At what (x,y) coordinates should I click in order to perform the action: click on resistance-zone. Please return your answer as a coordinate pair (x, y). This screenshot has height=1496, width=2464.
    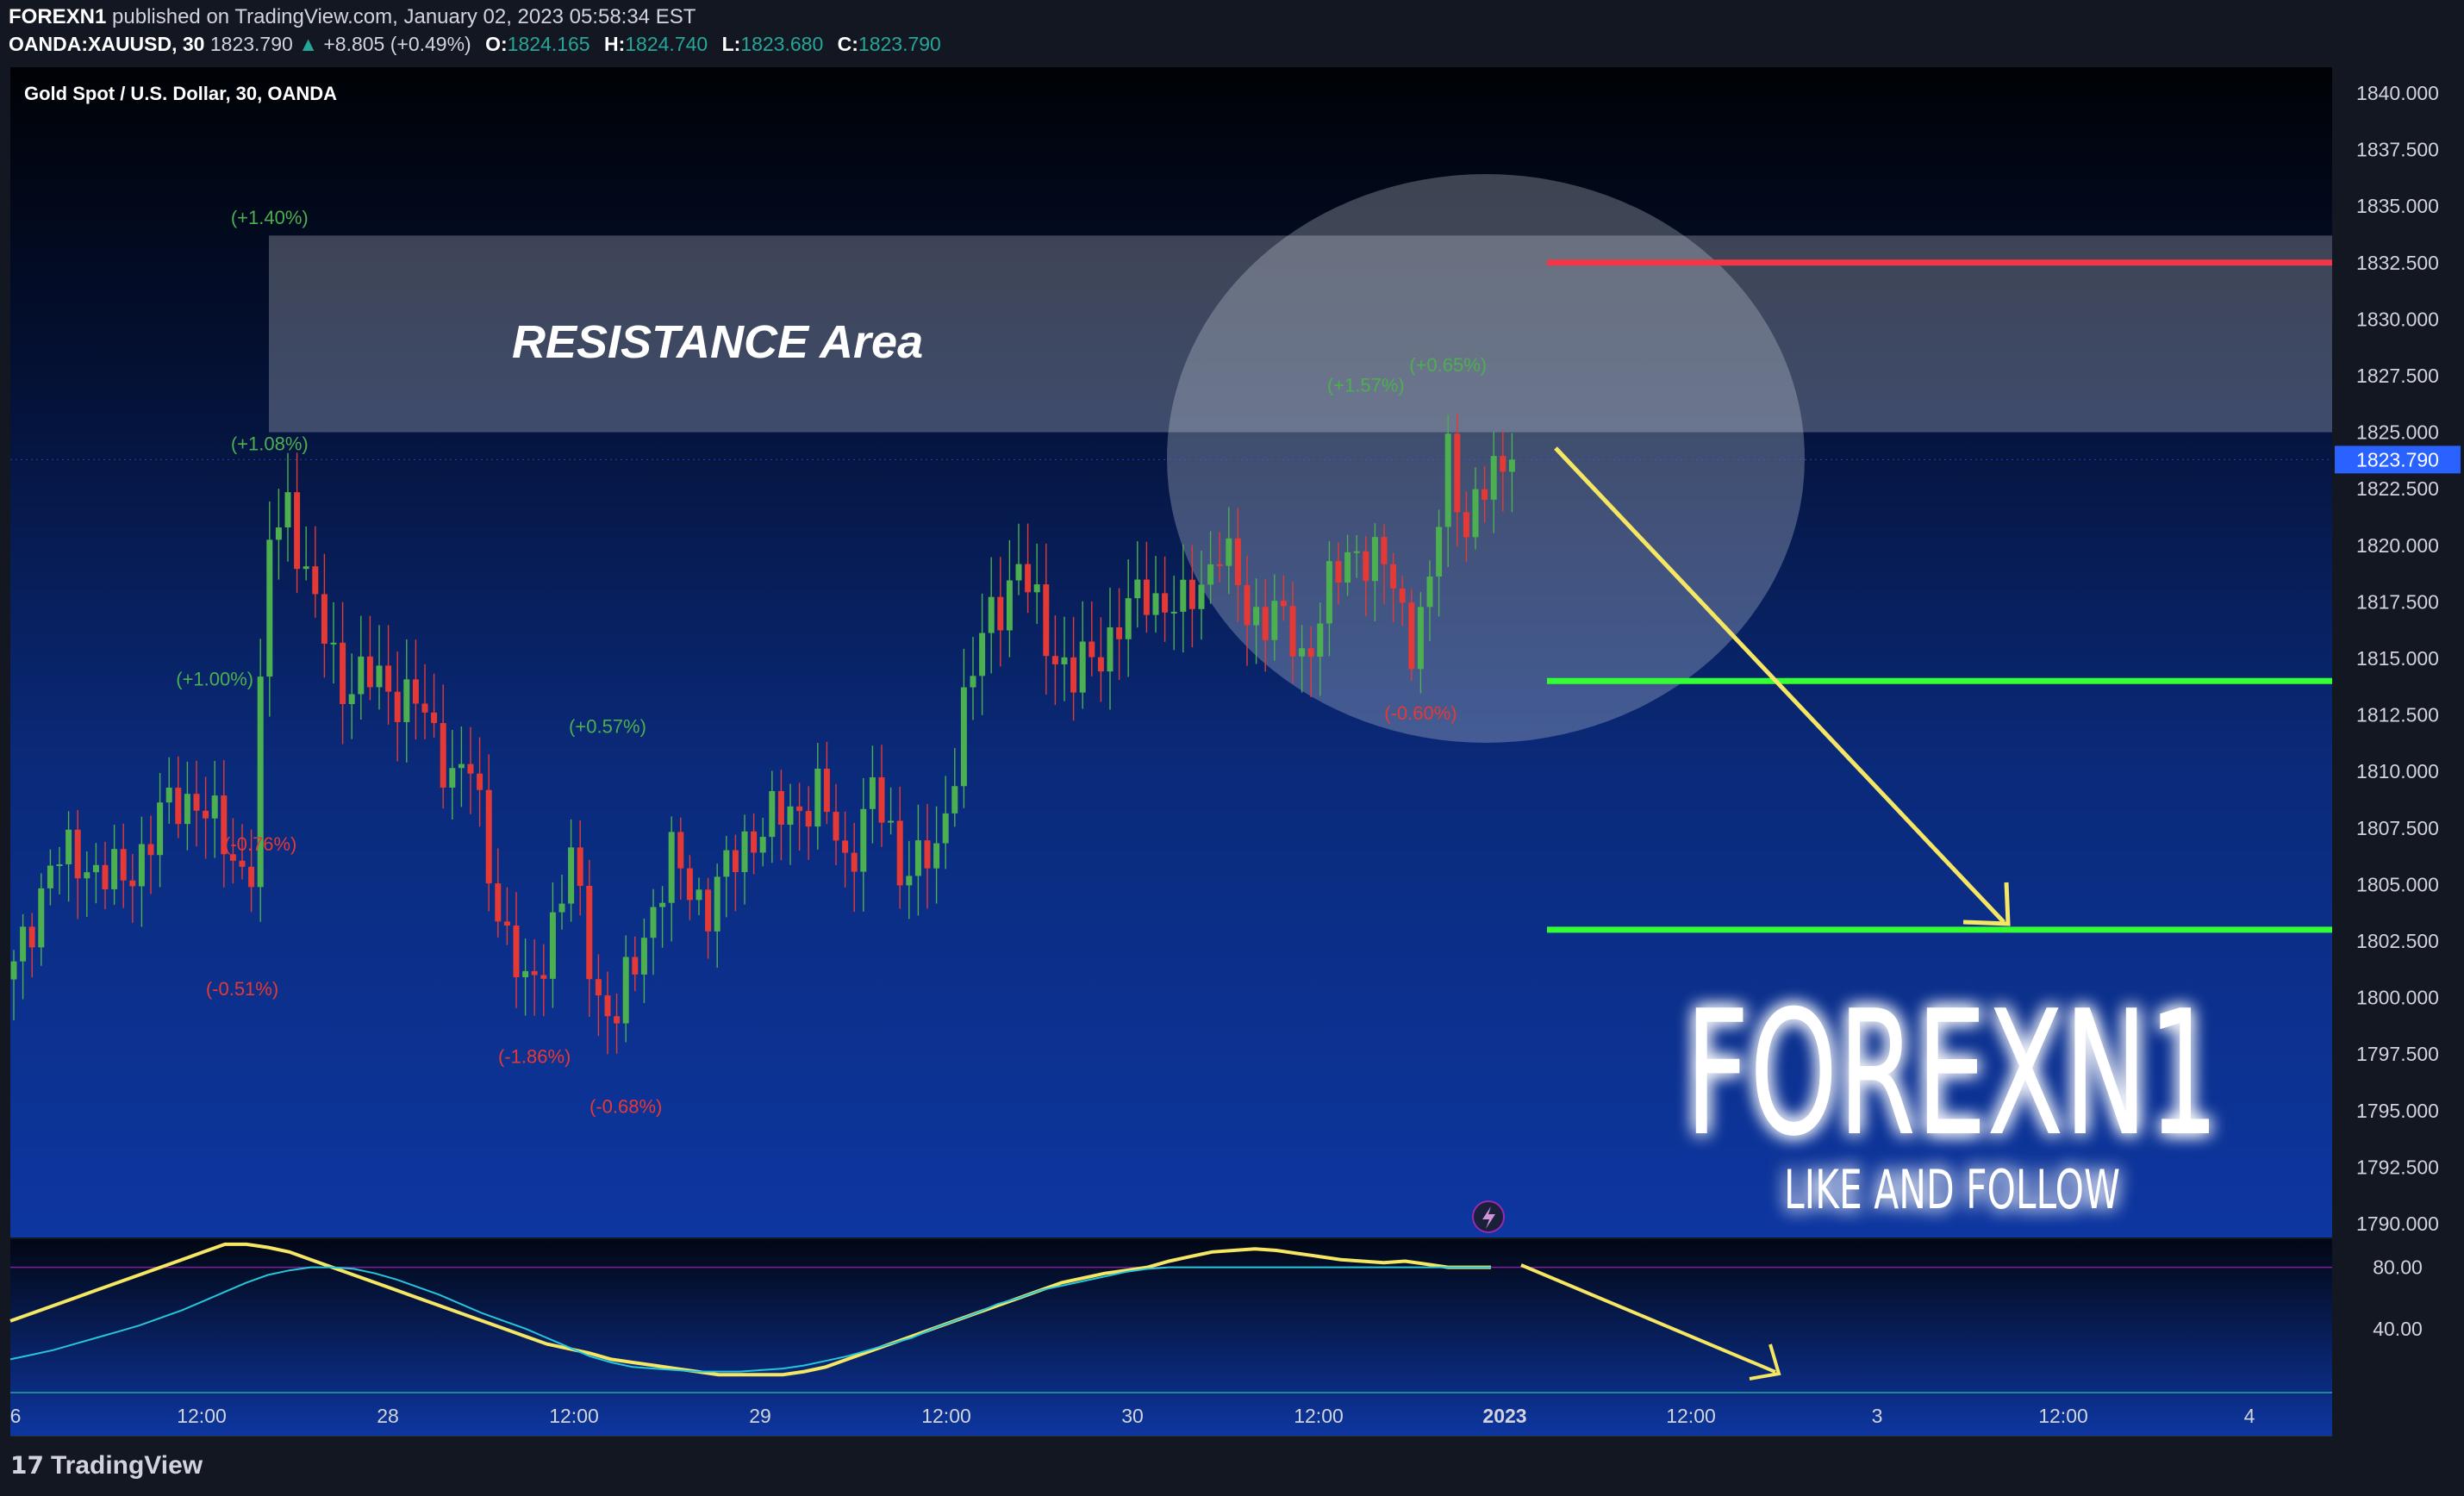
    Looking at the image, I should click on (1300, 334).